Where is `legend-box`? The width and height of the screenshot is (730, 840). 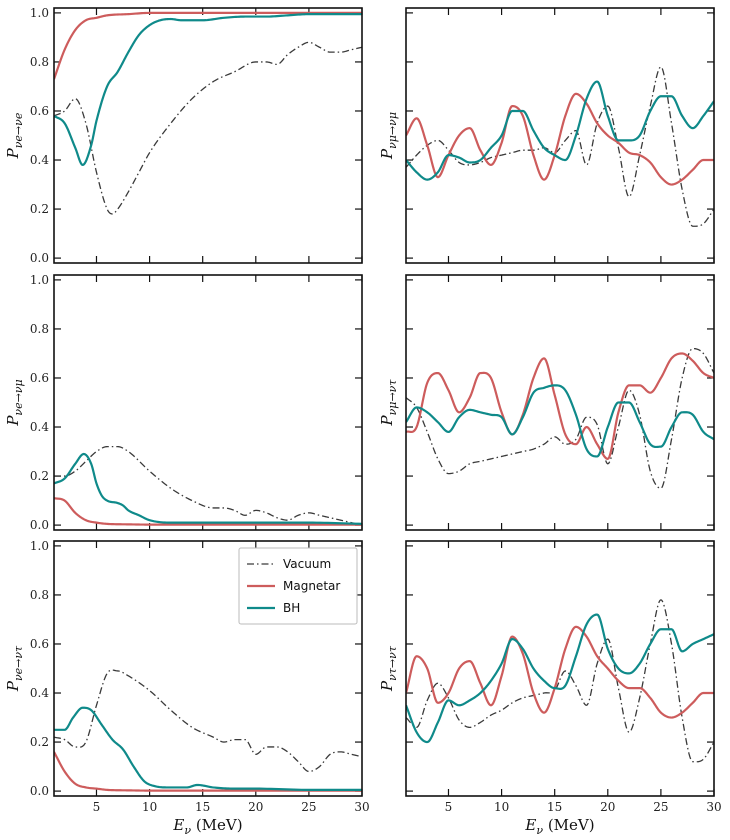
legend-box is located at coordinates (298, 586).